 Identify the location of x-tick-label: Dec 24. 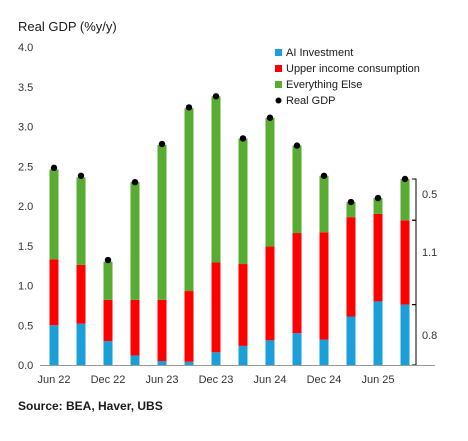
(324, 380).